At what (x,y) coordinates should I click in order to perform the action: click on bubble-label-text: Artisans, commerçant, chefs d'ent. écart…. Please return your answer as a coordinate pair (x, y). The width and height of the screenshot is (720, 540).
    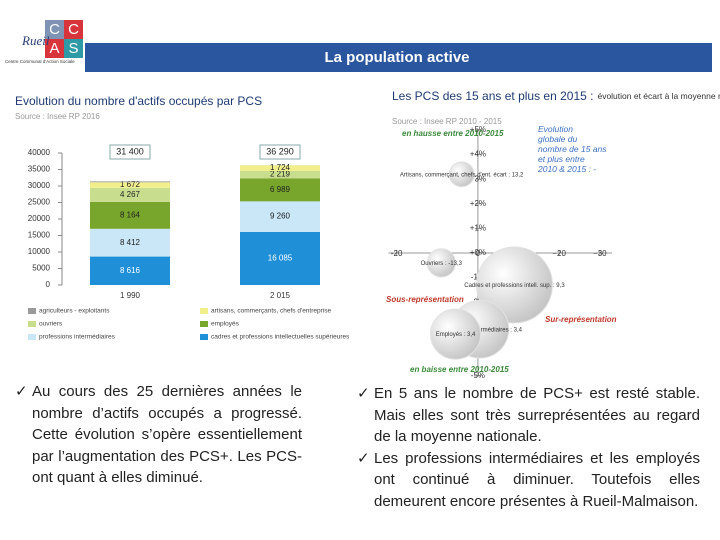
    Looking at the image, I should click on (462, 175).